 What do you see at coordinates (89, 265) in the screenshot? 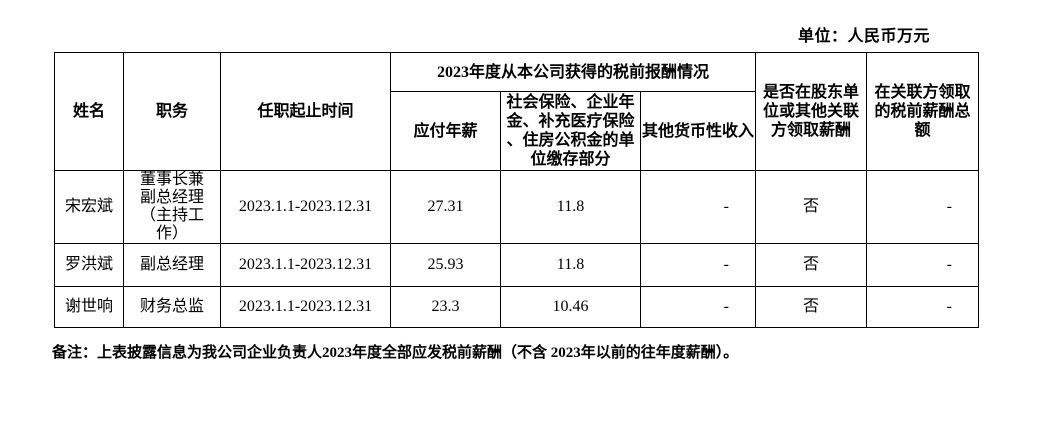
I see `row-name: 罗洪斌` at bounding box center [89, 265].